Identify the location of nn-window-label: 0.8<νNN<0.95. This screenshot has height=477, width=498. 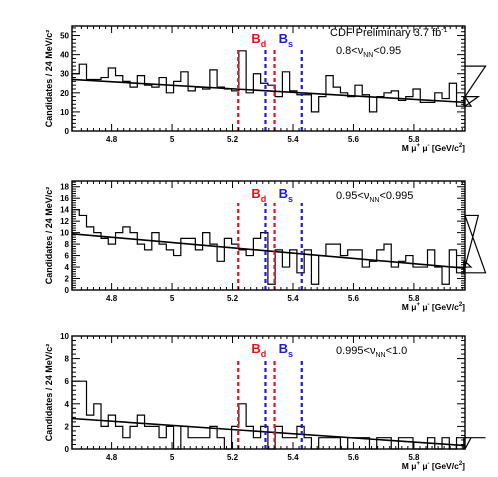
(368, 52).